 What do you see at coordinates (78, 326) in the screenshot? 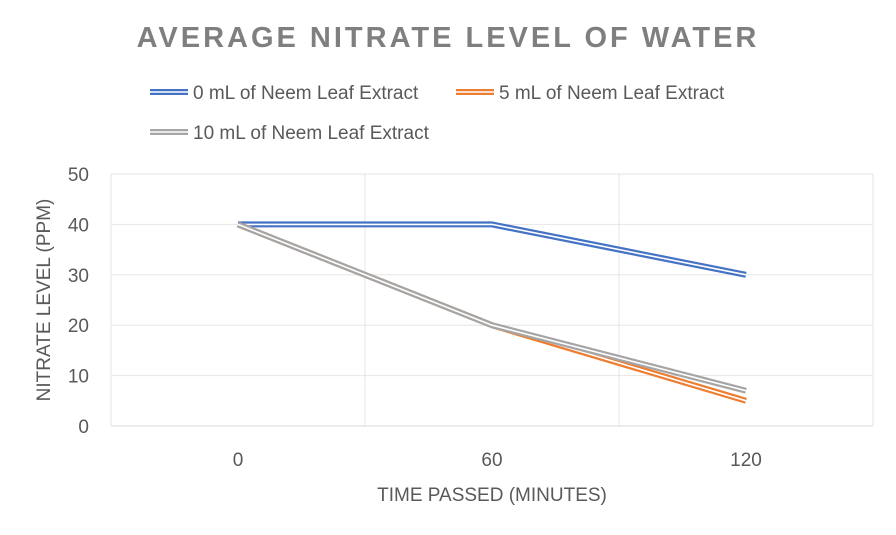
I see `y-tick-label: 20` at bounding box center [78, 326].